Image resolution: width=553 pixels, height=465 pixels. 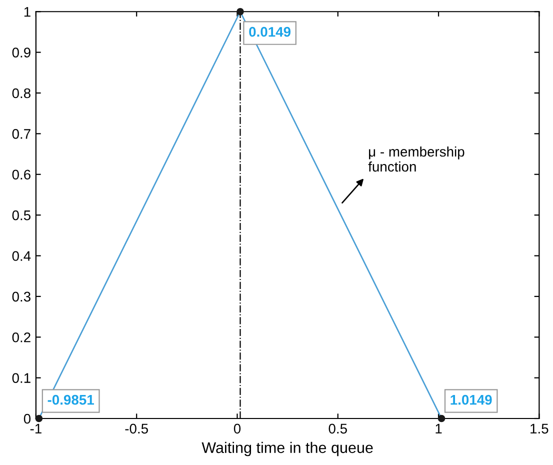 What do you see at coordinates (21, 297) in the screenshot?
I see `y-tick-label: 0.3` at bounding box center [21, 297].